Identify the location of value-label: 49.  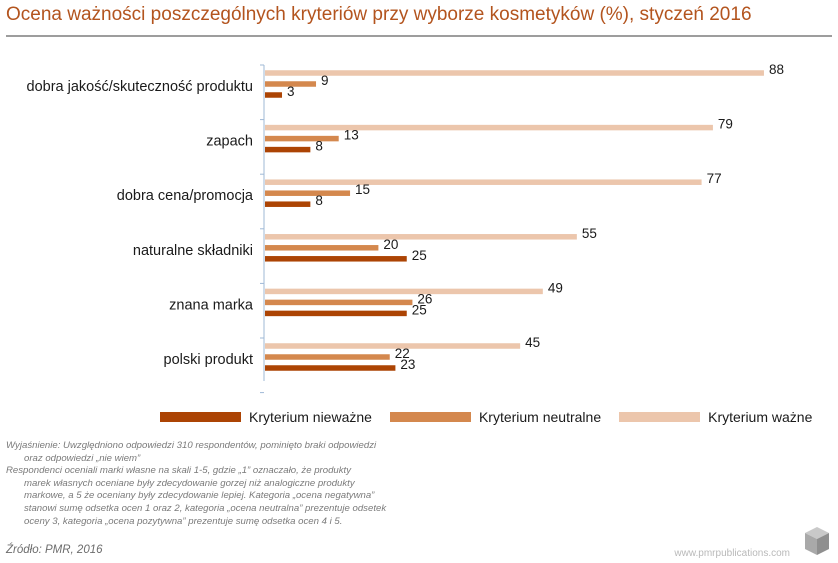
(555, 287).